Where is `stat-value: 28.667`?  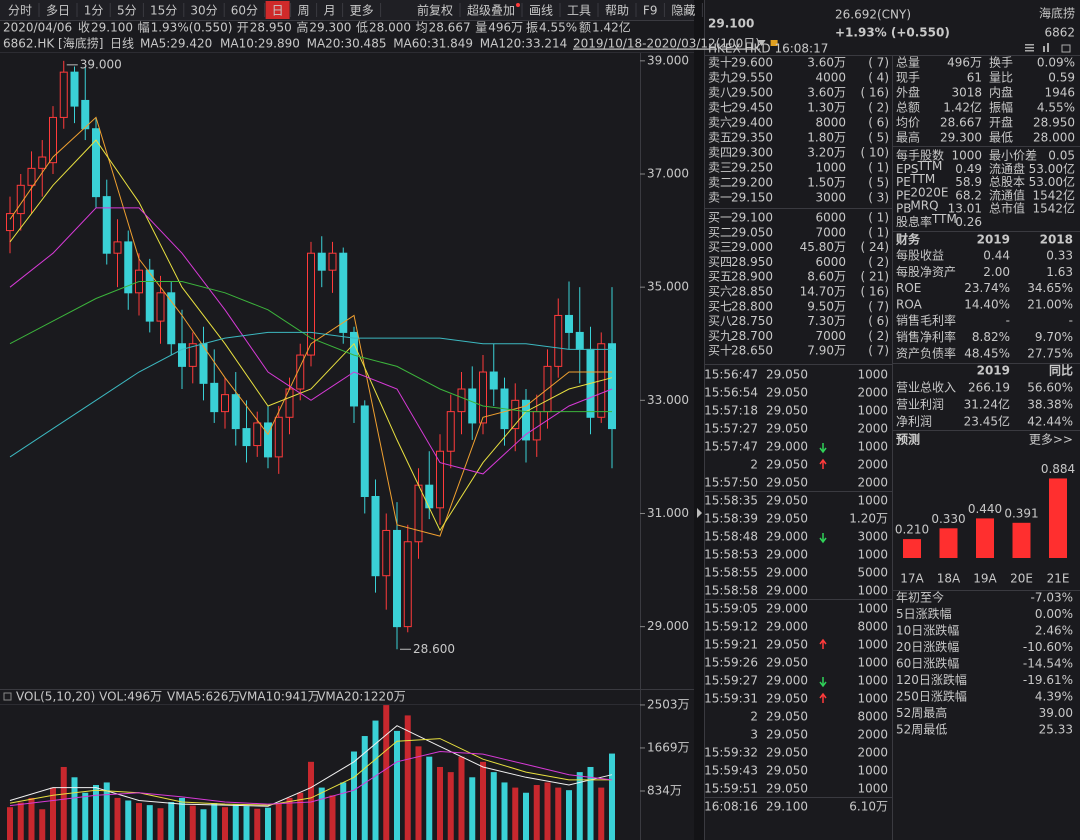
stat-value: 28.667 is located at coordinates (961, 123).